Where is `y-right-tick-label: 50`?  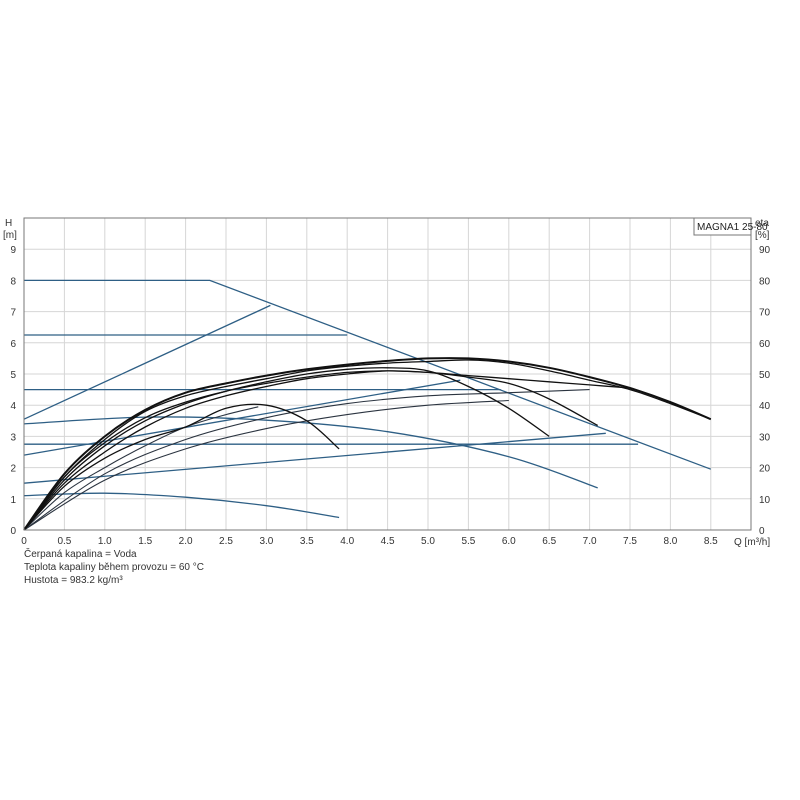 y-right-tick-label: 50 is located at coordinates (765, 375).